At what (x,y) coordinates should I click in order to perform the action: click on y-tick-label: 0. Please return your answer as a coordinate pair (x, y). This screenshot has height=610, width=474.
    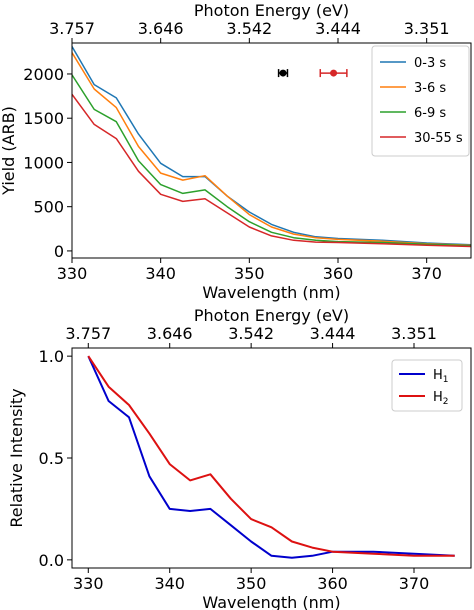
    Looking at the image, I should click on (59, 251).